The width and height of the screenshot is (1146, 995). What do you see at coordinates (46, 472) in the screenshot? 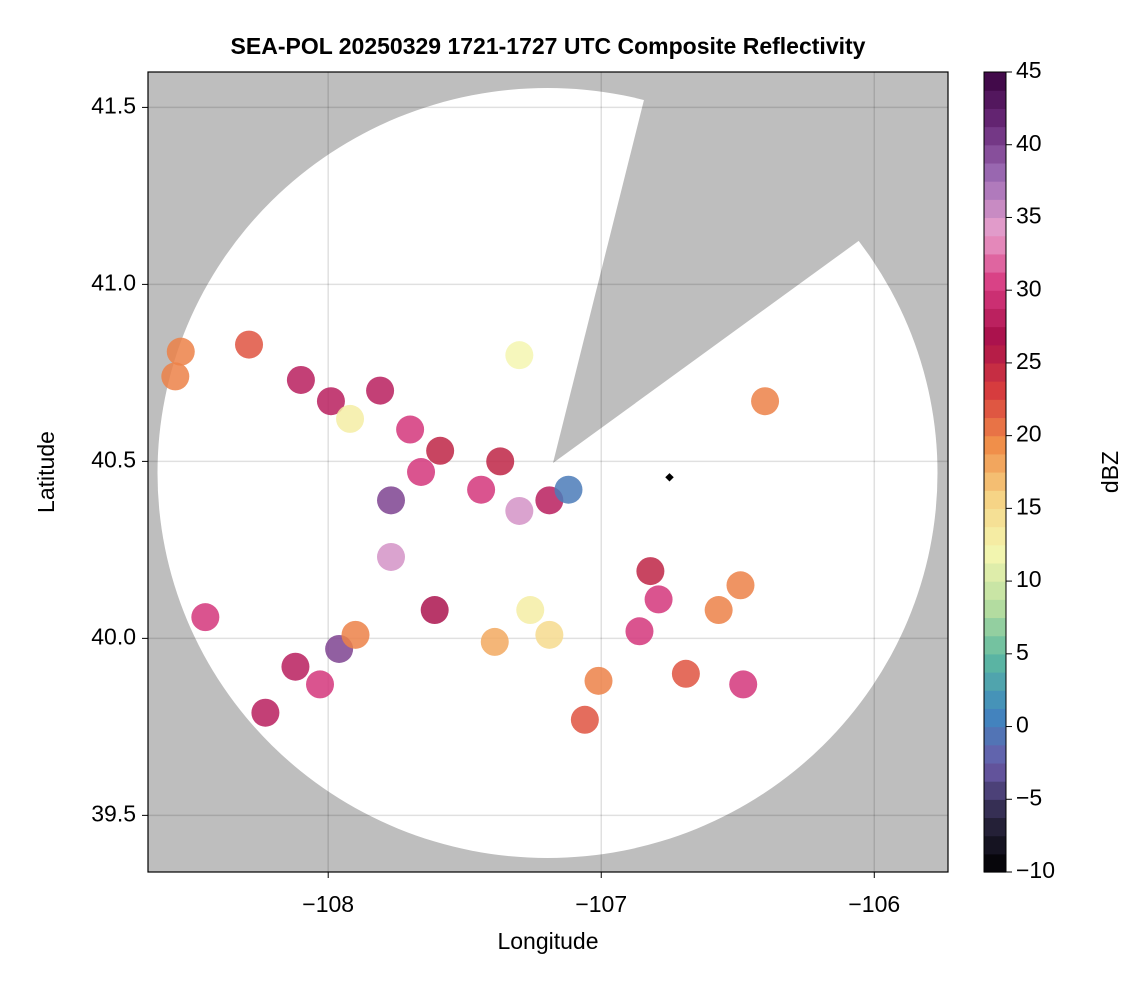
I see `y-axis-label: Latitude` at bounding box center [46, 472].